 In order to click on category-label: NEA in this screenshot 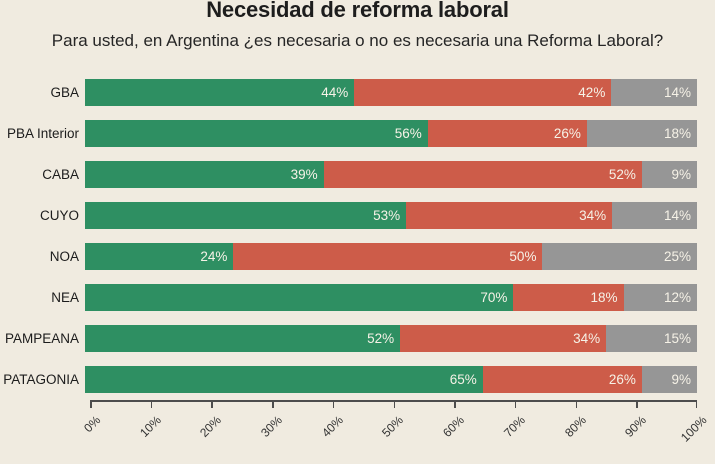, I will do `click(65, 297)`.